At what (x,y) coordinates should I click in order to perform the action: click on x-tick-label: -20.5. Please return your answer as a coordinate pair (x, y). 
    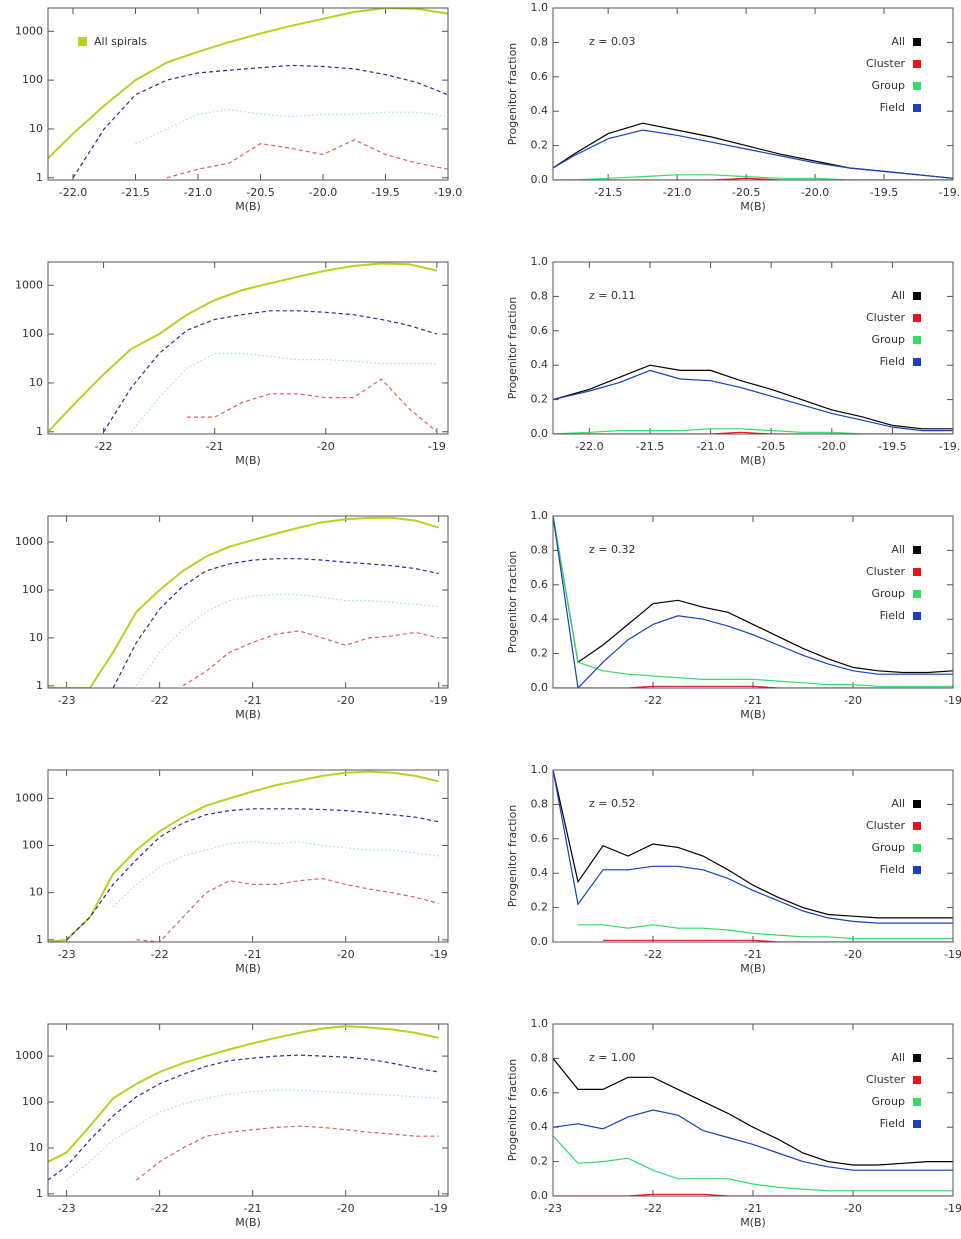
    Looking at the image, I should click on (746, 192).